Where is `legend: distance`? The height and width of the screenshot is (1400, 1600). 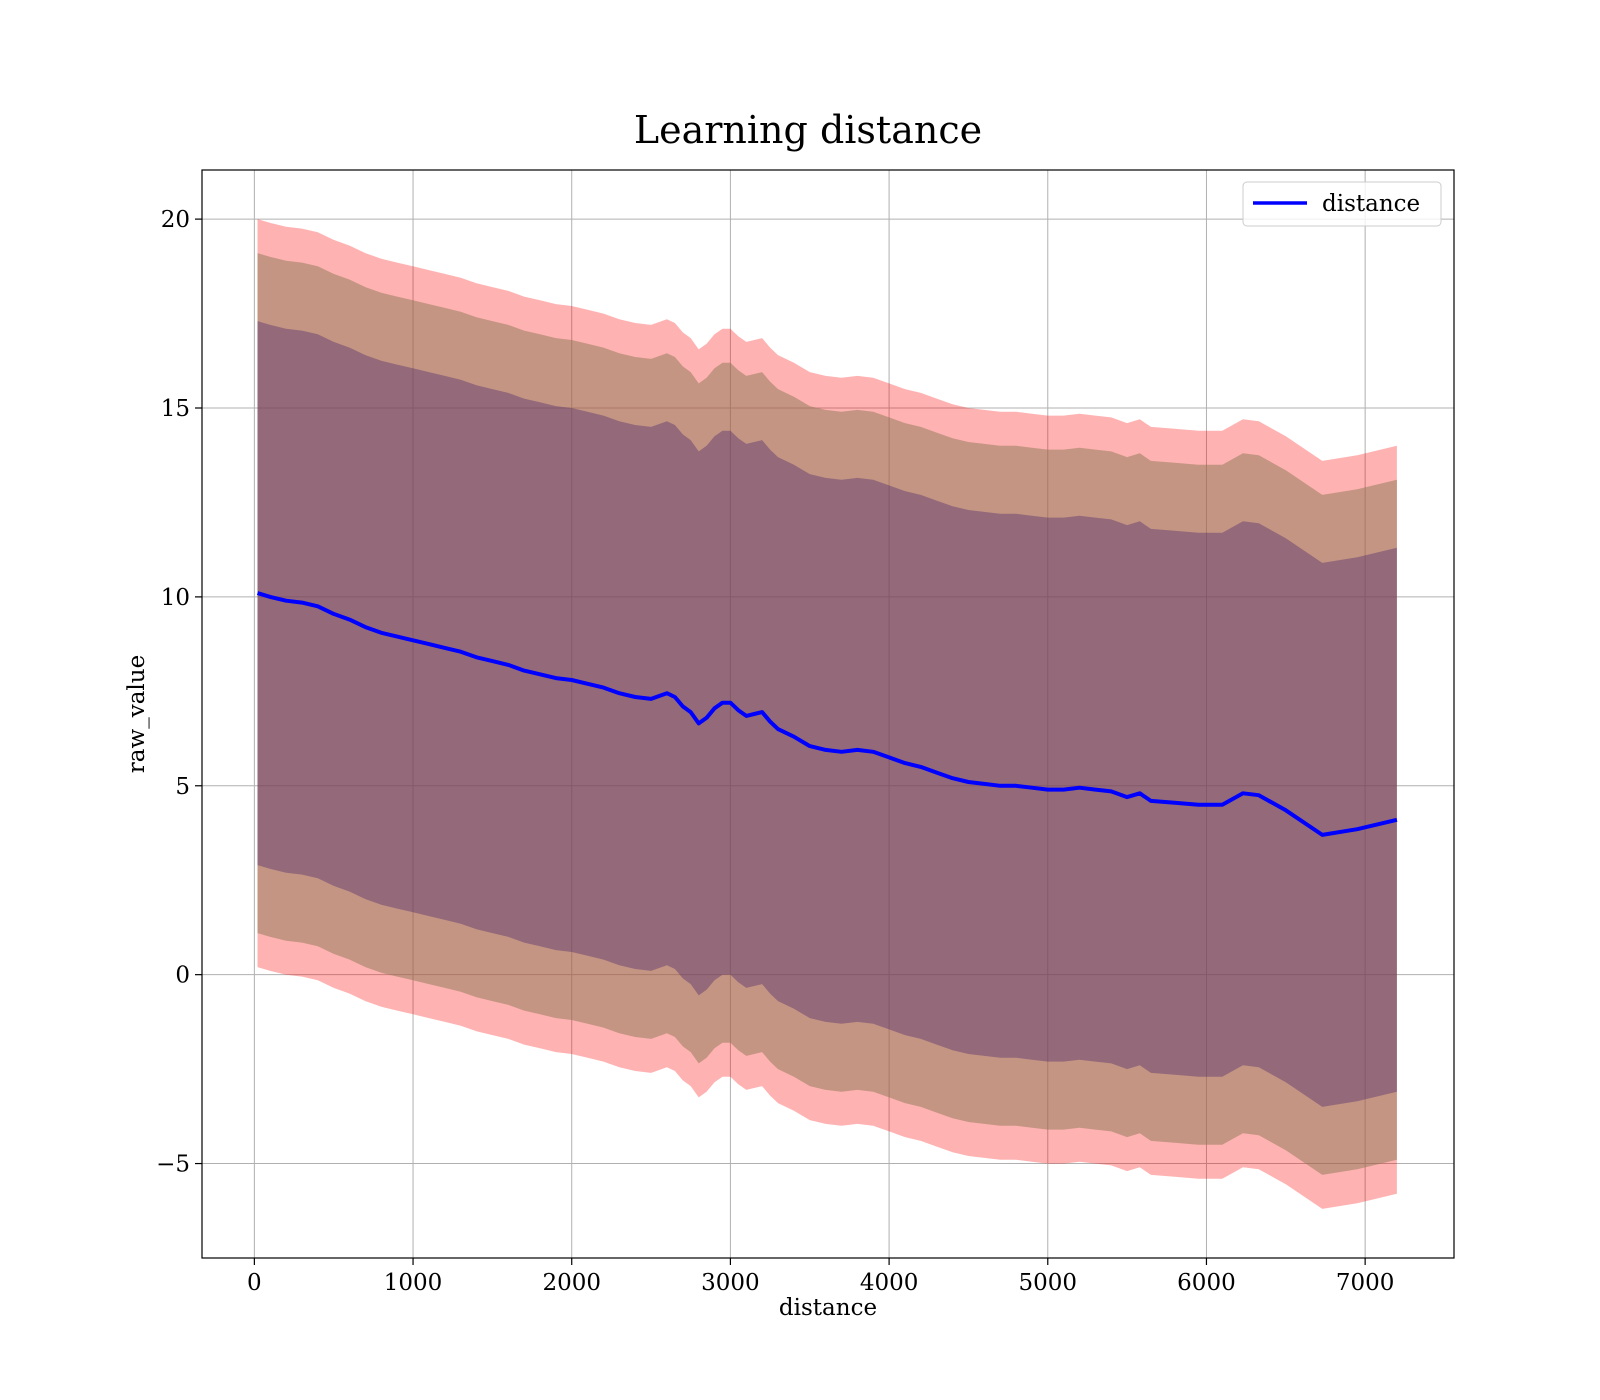
legend: distance is located at coordinates (1342, 204).